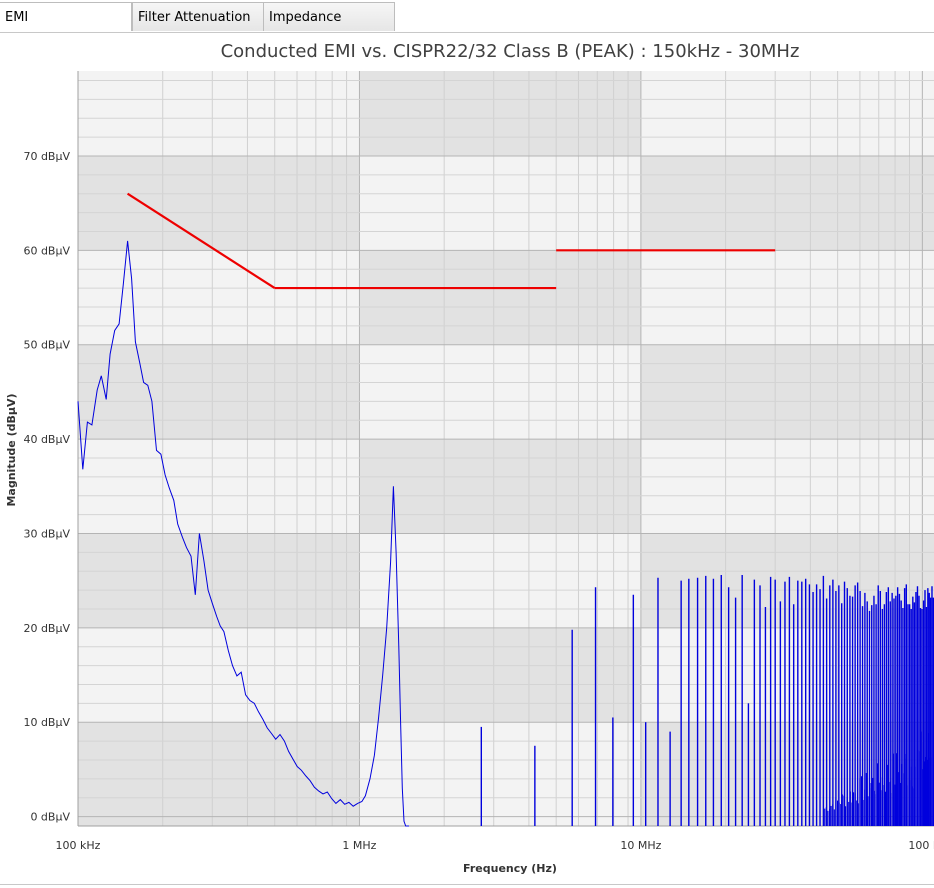 This screenshot has width=934, height=888. Describe the element at coordinates (50, 817) in the screenshot. I see `y-tick-label: 0 dBµV` at that location.